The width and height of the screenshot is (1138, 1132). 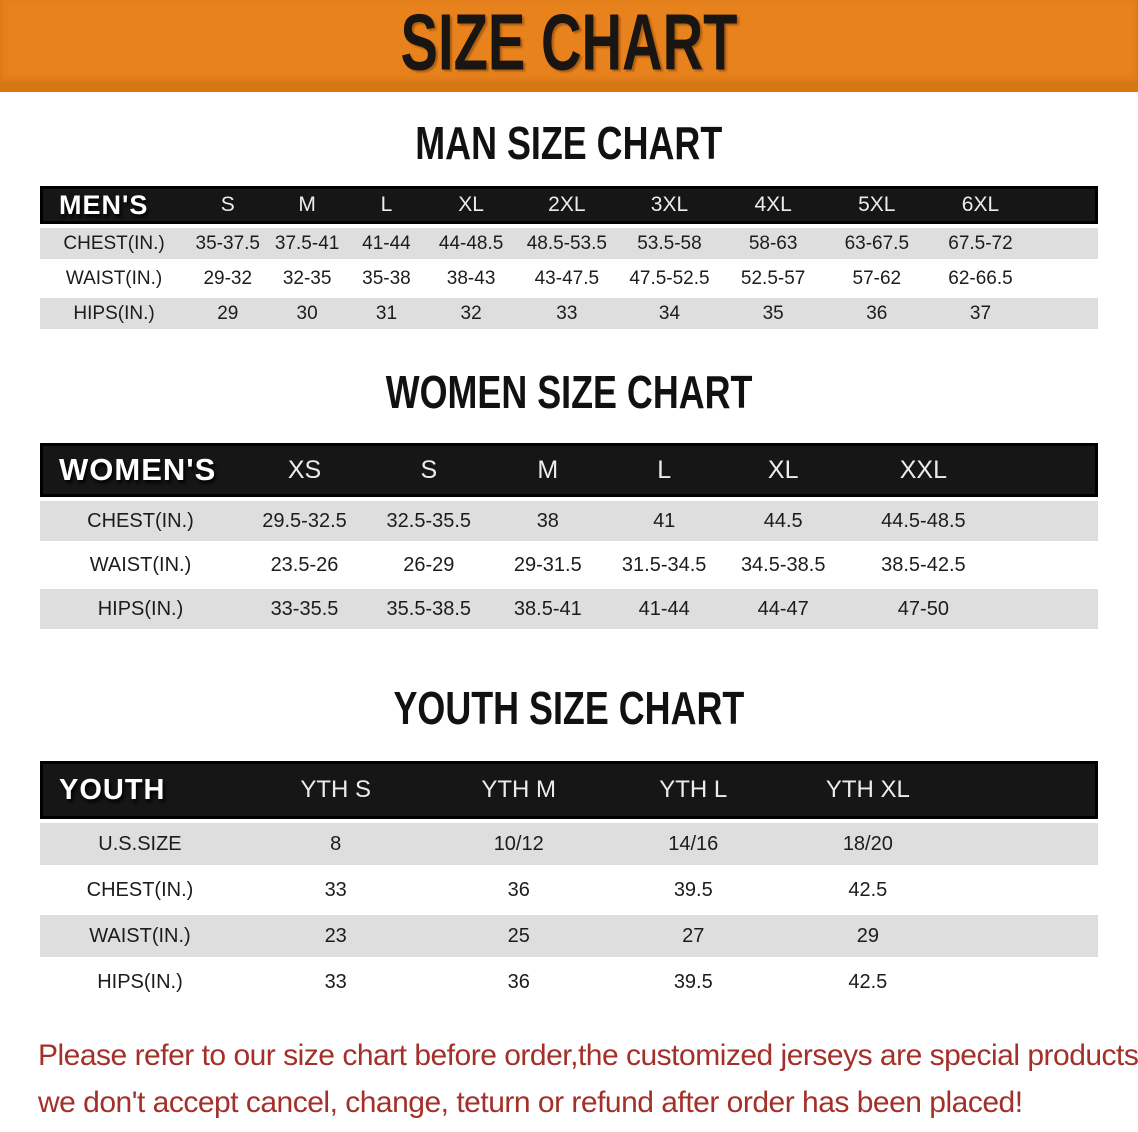 What do you see at coordinates (773, 243) in the screenshot?
I see `measurement-value: 58-63` at bounding box center [773, 243].